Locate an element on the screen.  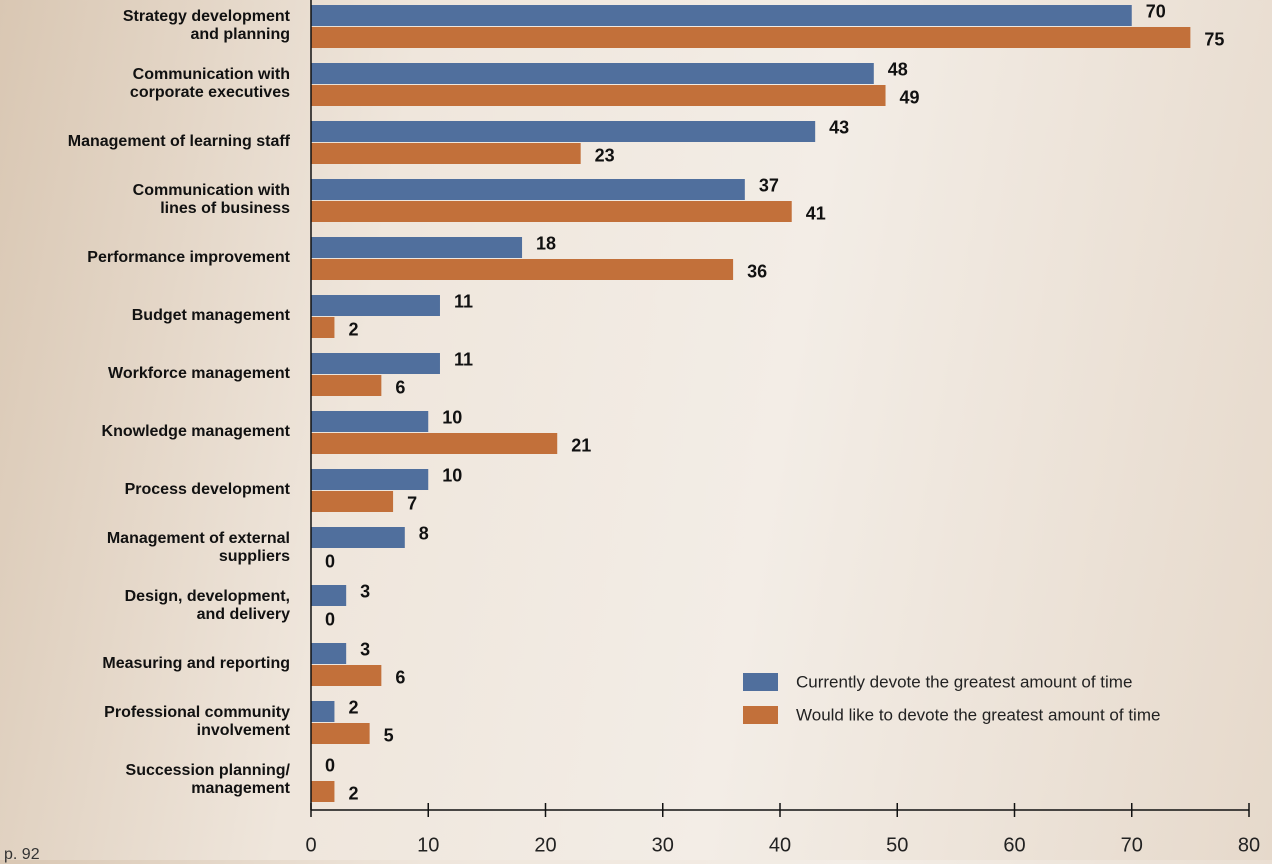
value-label: 49 is located at coordinates (910, 97).